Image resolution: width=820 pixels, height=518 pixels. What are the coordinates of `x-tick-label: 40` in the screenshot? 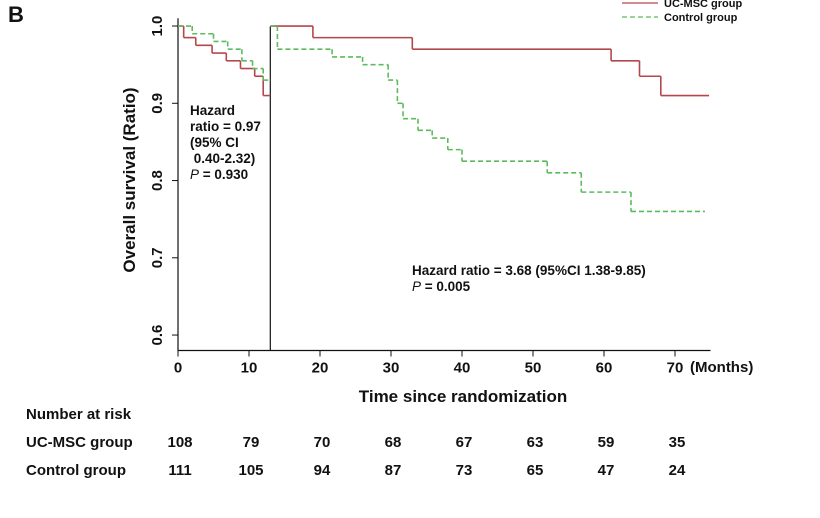 It's located at (462, 368).